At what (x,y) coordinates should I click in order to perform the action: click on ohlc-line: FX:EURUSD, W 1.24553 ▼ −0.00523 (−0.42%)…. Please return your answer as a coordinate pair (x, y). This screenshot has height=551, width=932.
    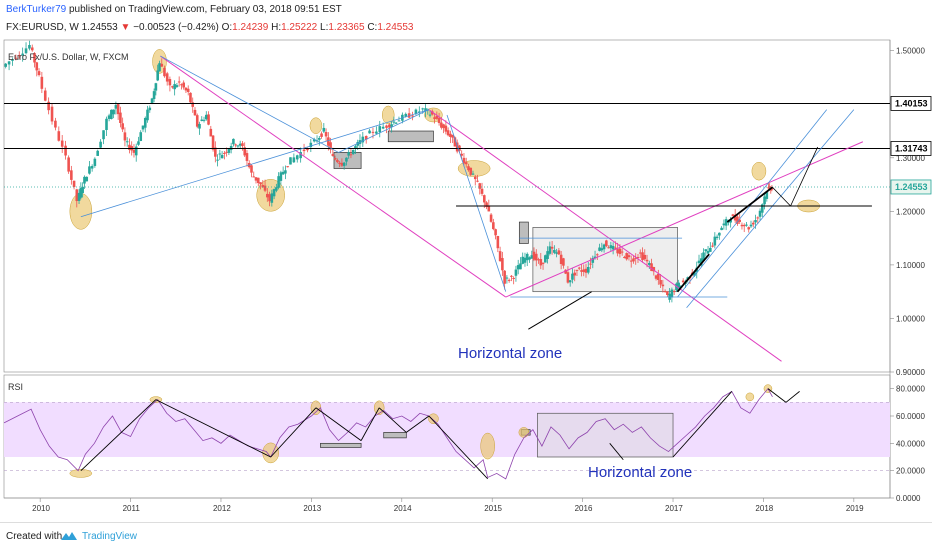
    Looking at the image, I should click on (209, 27).